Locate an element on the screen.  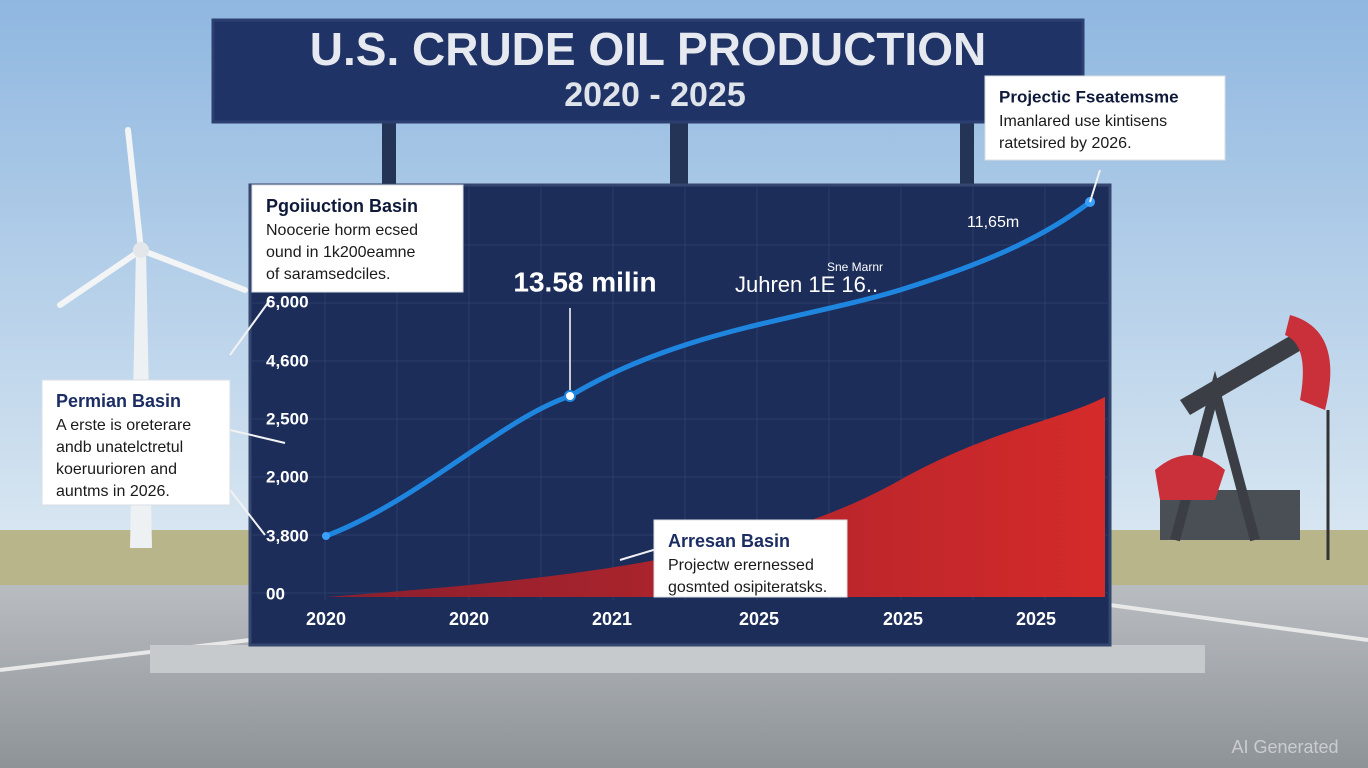
billboard-base is located at coordinates (677, 659).